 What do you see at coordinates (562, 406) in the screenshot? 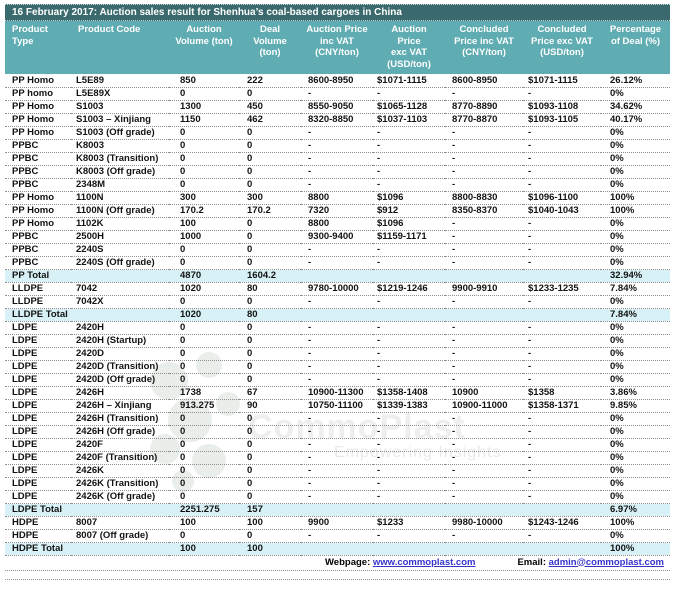
I see `table-cell: $1358-1371` at bounding box center [562, 406].